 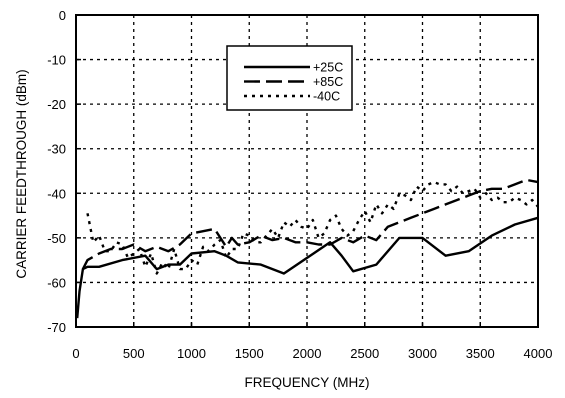 I want to click on y-tick-label: -50, so click(x=56, y=238).